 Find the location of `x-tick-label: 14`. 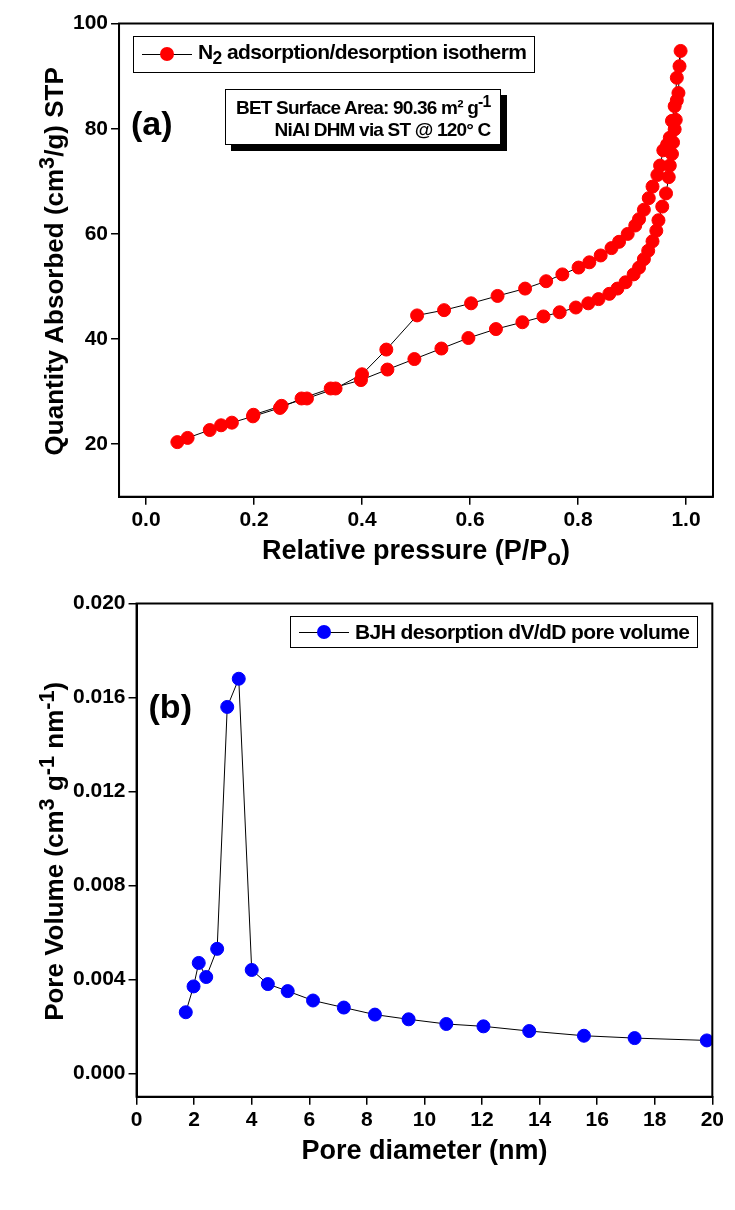

x-tick-label: 14 is located at coordinates (539, 1119).